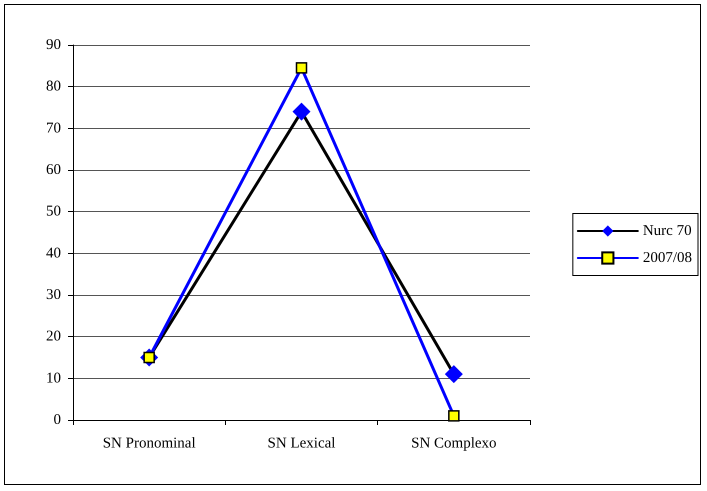 The height and width of the screenshot is (491, 707). What do you see at coordinates (53, 128) in the screenshot?
I see `y-tick-label: 70` at bounding box center [53, 128].